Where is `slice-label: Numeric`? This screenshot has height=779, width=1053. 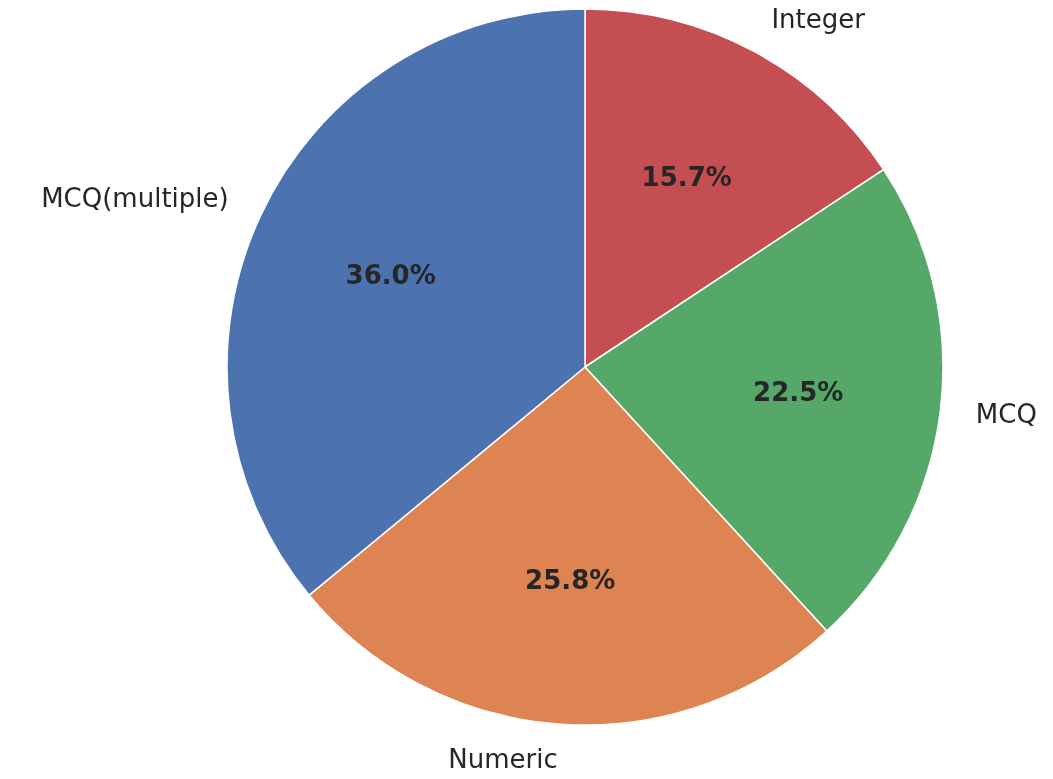 slice-label: Numeric is located at coordinates (503, 758).